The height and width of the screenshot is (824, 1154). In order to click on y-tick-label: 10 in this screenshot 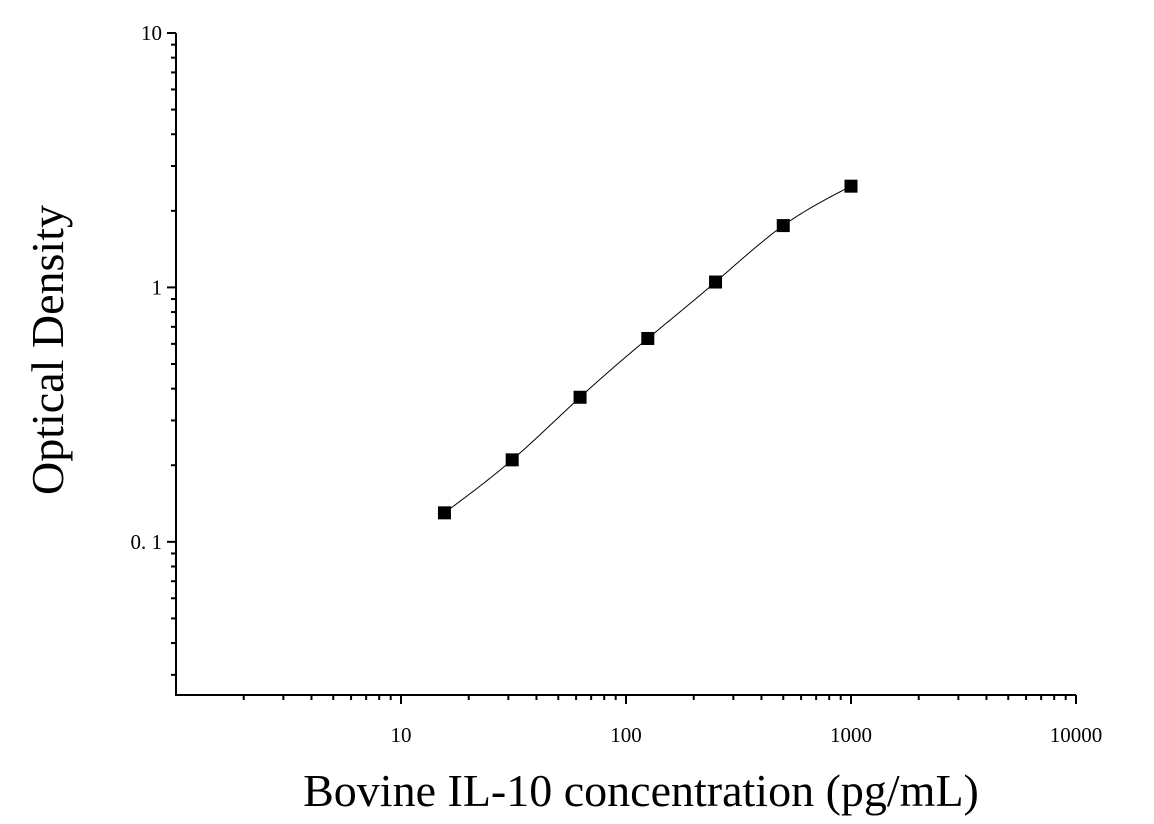, I will do `click(151, 33)`.